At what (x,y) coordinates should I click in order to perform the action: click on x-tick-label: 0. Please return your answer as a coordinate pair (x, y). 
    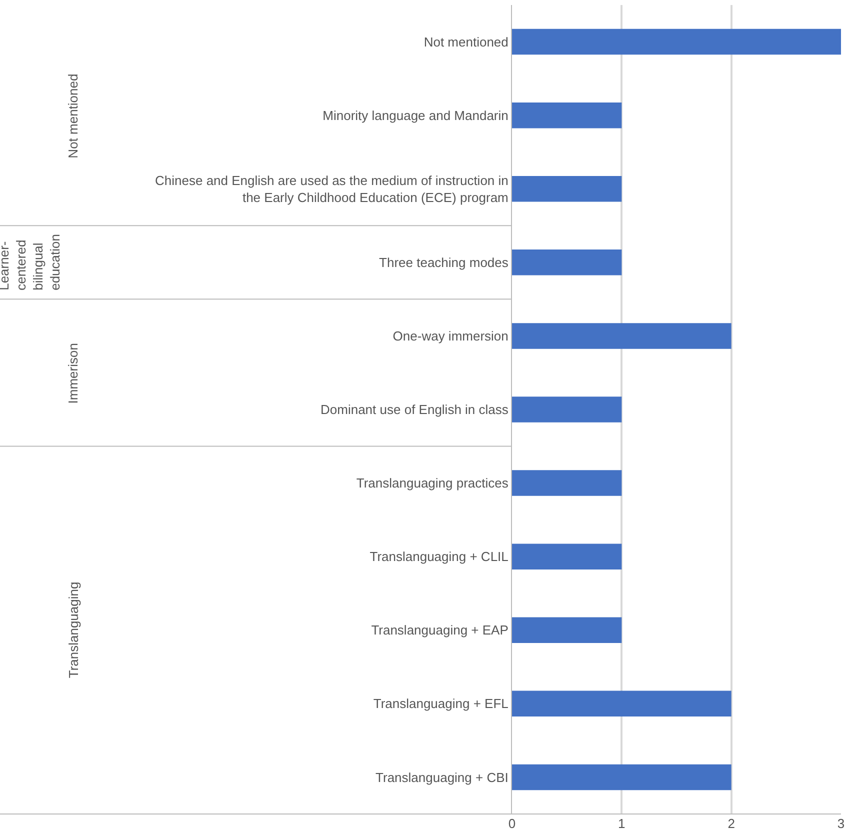
    Looking at the image, I should click on (512, 823).